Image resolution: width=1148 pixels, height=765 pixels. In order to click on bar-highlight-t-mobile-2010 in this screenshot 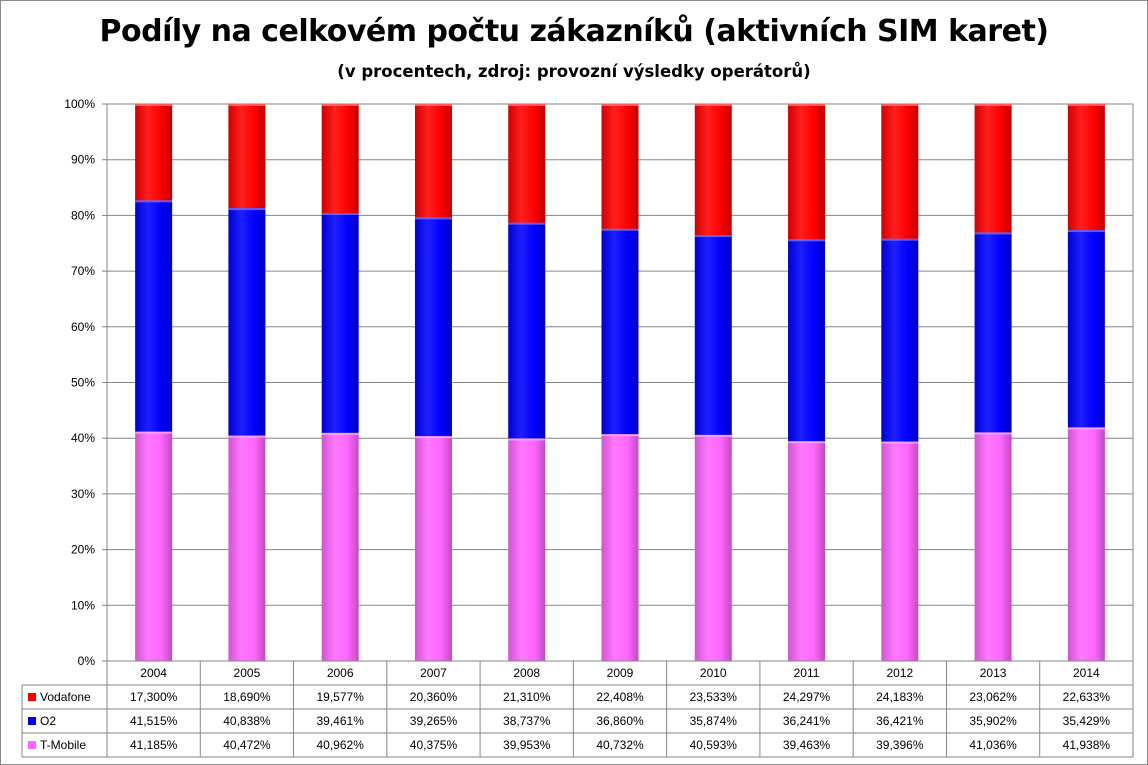, I will do `click(713, 435)`.